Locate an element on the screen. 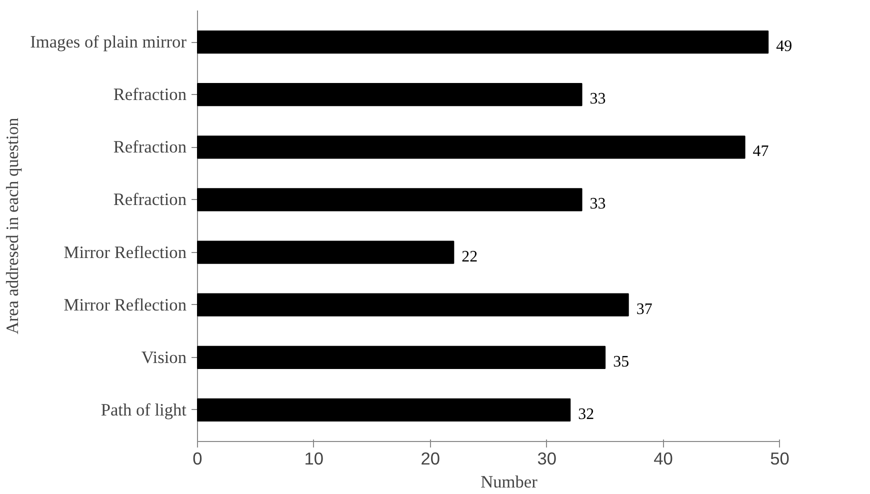 The width and height of the screenshot is (870, 494). data-label: 22 is located at coordinates (470, 257).